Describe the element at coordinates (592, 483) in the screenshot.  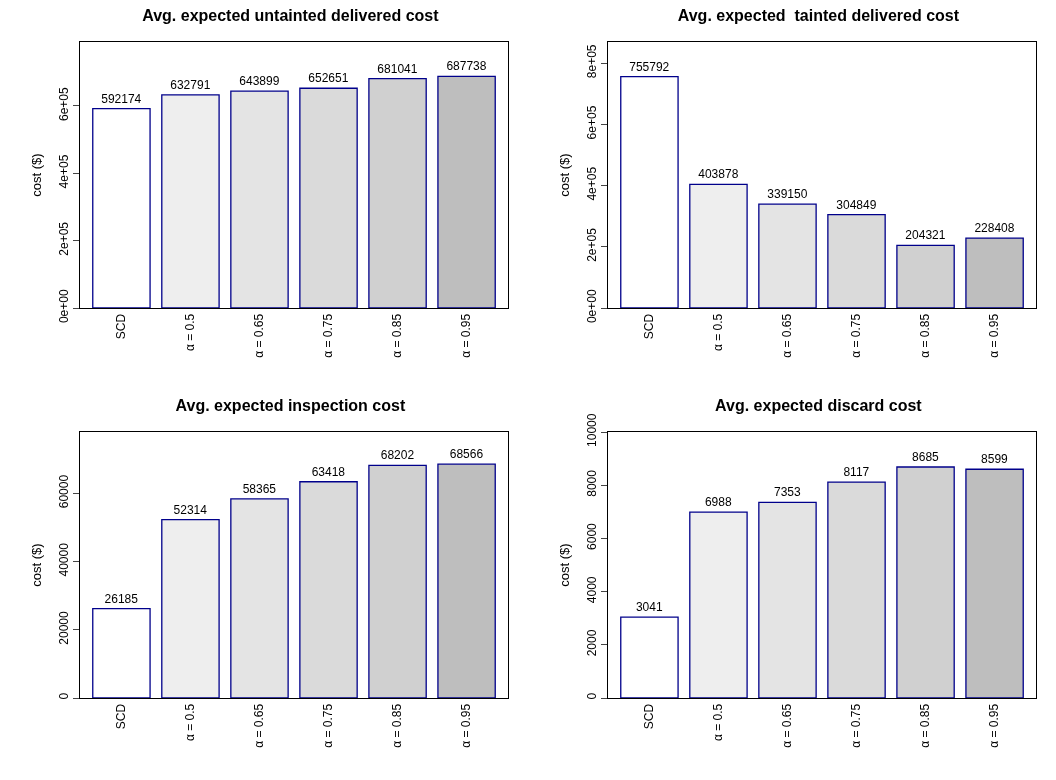
I see `y-tick-label: 8000` at that location.